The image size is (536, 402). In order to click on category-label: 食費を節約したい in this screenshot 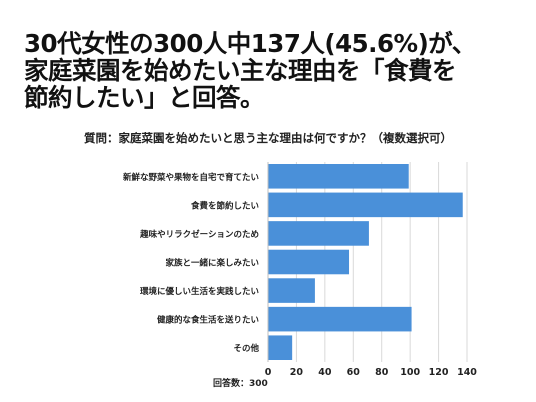, I will do `click(225, 205)`.